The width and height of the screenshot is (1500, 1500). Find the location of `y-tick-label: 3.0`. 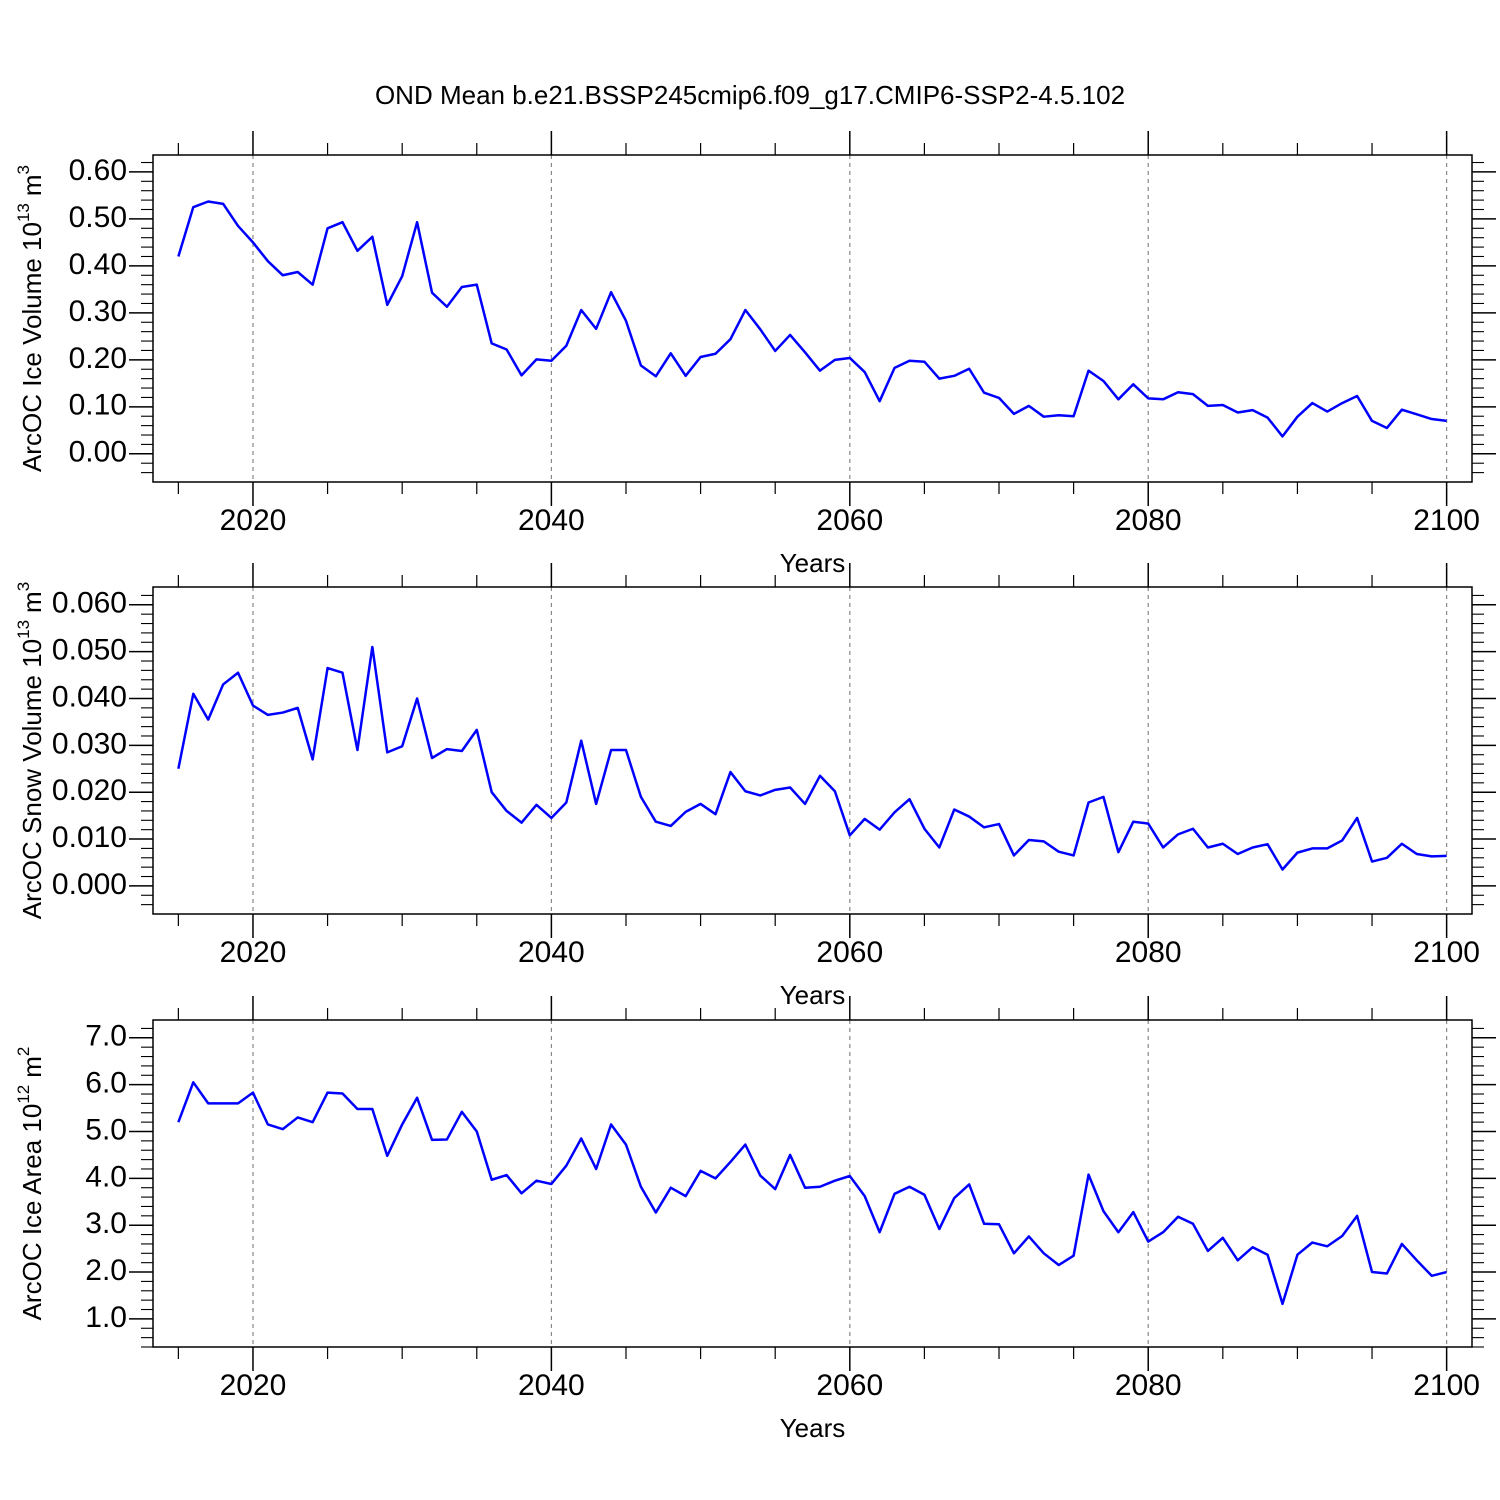

y-tick-label: 3.0 is located at coordinates (106, 1223).